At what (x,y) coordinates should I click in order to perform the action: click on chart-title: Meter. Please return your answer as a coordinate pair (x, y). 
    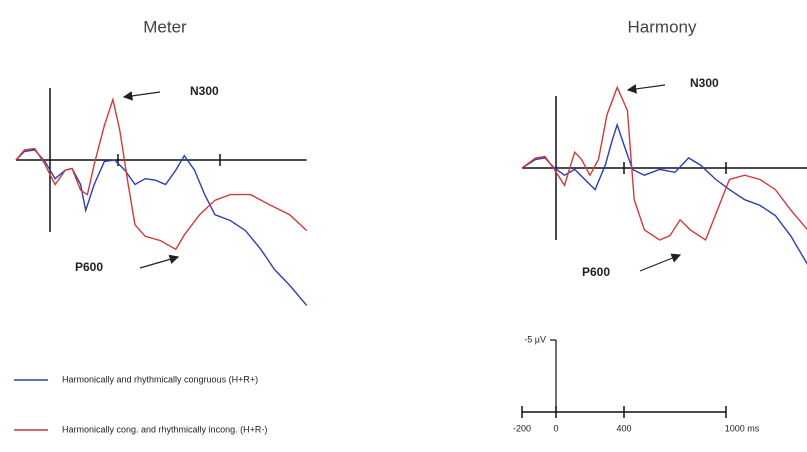
    Looking at the image, I should click on (165, 26).